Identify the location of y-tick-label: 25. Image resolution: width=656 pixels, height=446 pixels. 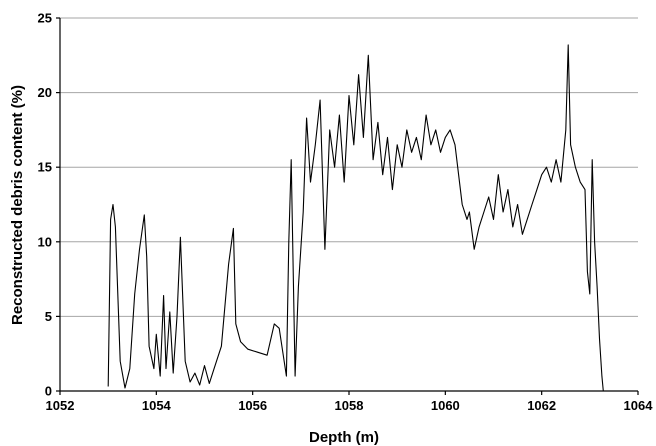
(45, 18).